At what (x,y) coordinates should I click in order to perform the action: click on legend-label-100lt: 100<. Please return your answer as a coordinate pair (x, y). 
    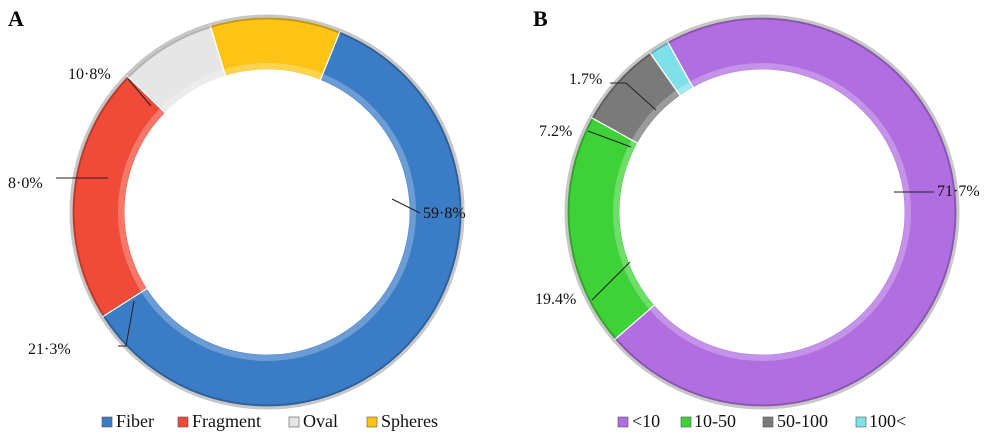
    Looking at the image, I should click on (887, 421).